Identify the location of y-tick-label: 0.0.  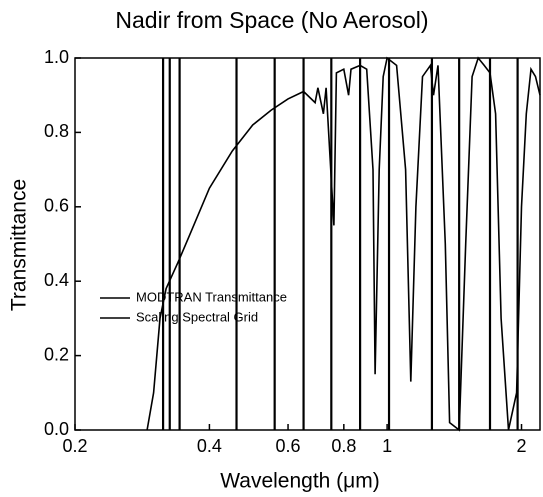
(56, 429).